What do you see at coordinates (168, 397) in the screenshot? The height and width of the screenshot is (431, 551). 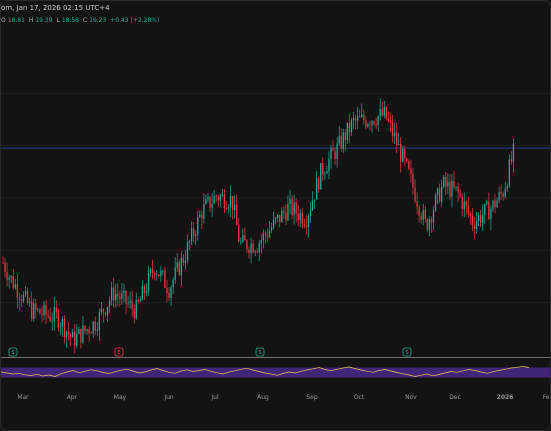 I see `time-axis-label: Jun` at bounding box center [168, 397].